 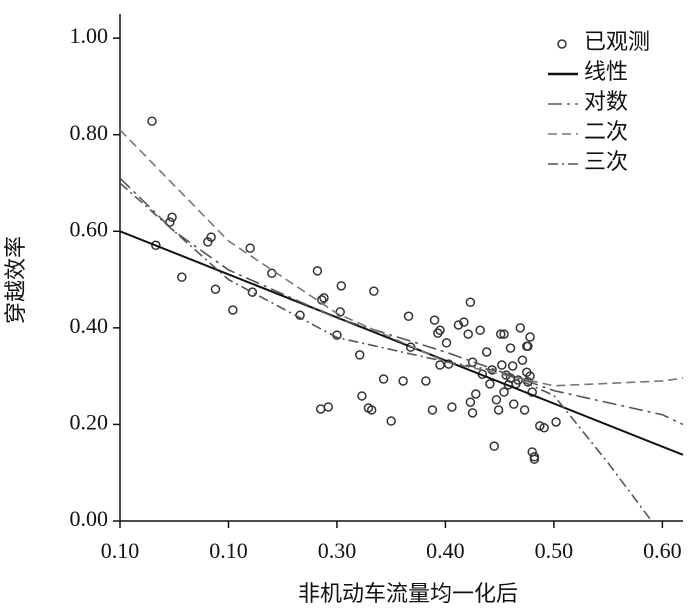 What do you see at coordinates (89, 228) in the screenshot?
I see `y-tick-label: 0.60` at bounding box center [89, 228].